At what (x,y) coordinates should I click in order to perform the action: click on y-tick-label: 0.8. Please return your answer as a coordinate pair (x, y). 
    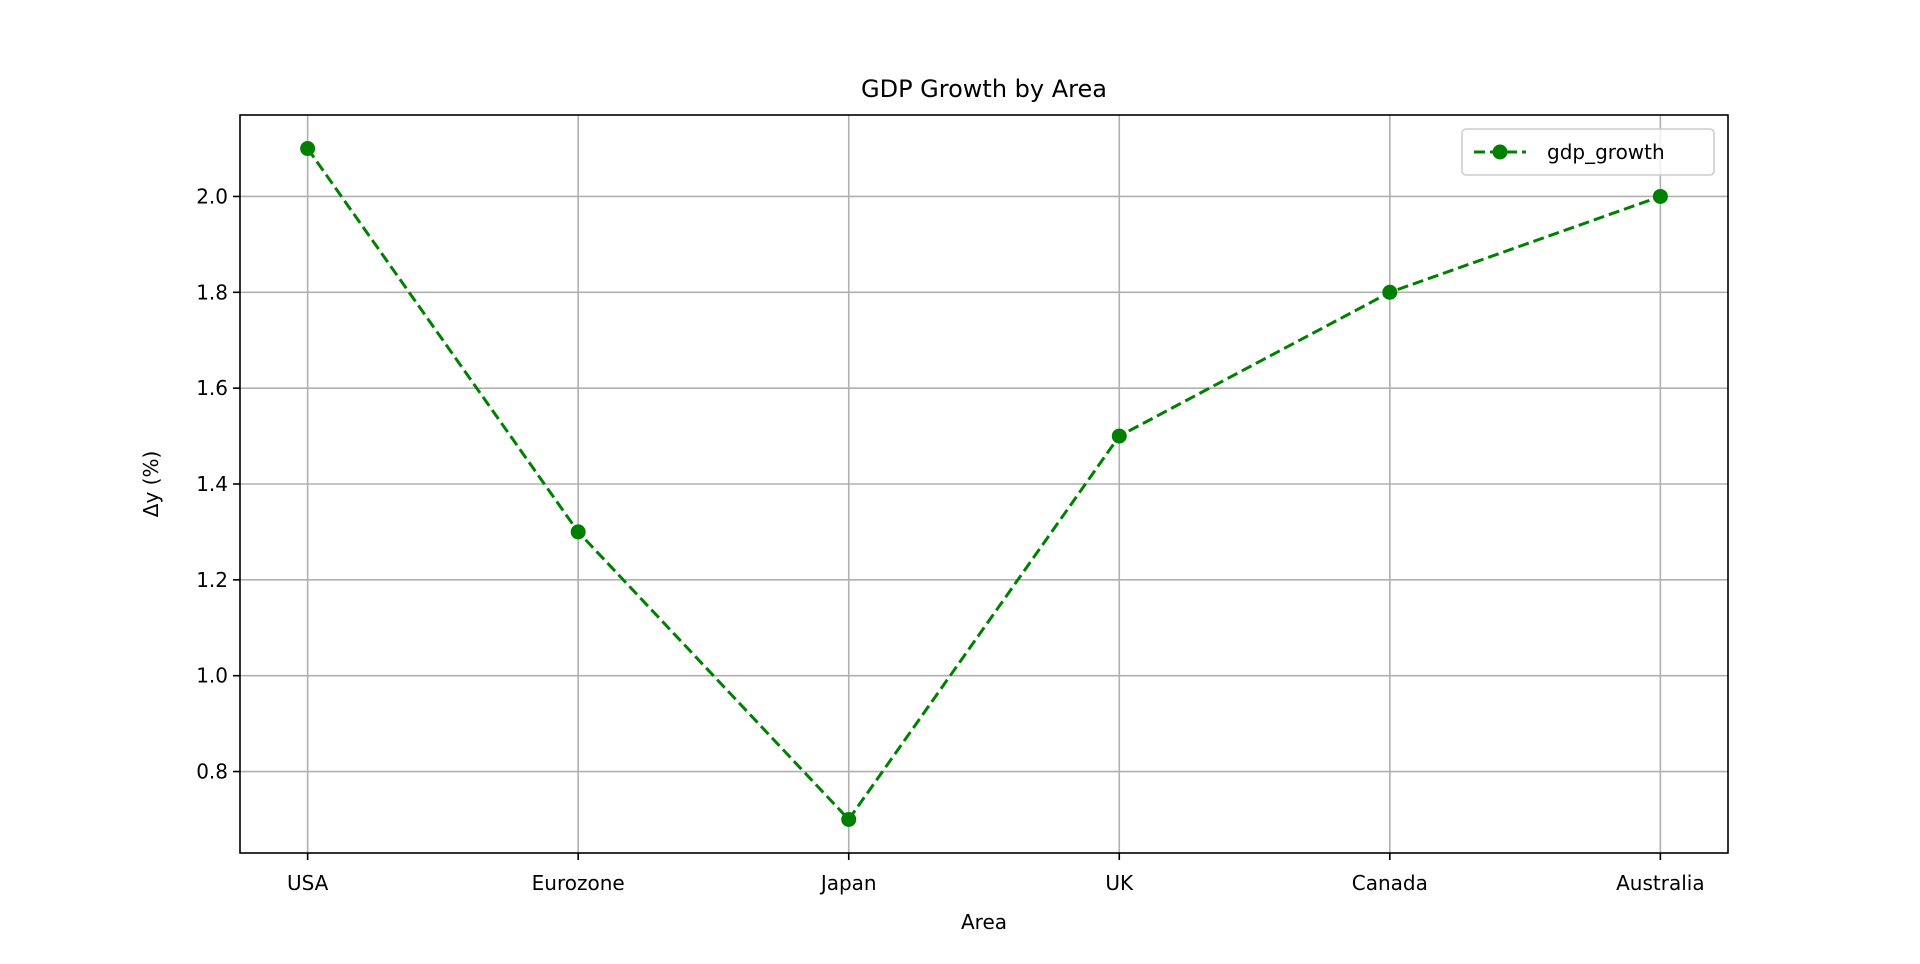
    Looking at the image, I should click on (212, 772).